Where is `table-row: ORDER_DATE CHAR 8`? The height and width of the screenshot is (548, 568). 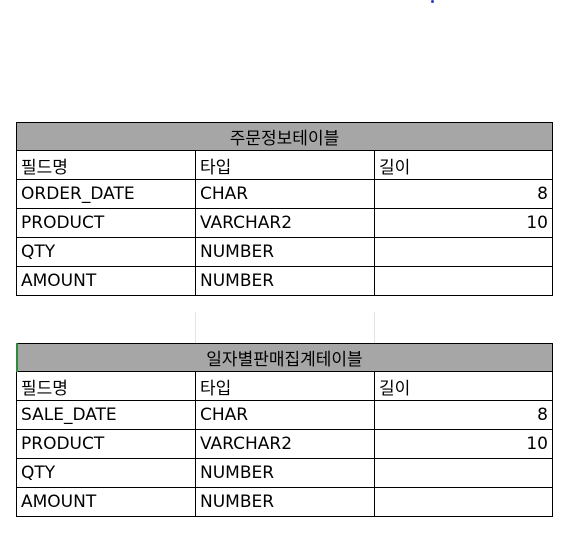 table-row: ORDER_DATE CHAR 8 is located at coordinates (284, 194).